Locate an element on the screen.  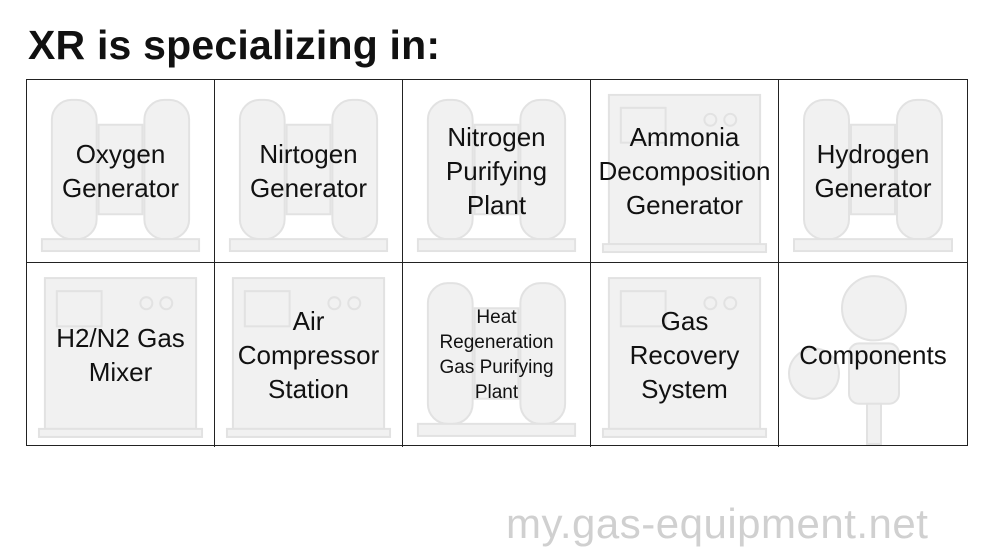
product-cell: Ammonia Decomposition Generator is located at coordinates (685, 171).